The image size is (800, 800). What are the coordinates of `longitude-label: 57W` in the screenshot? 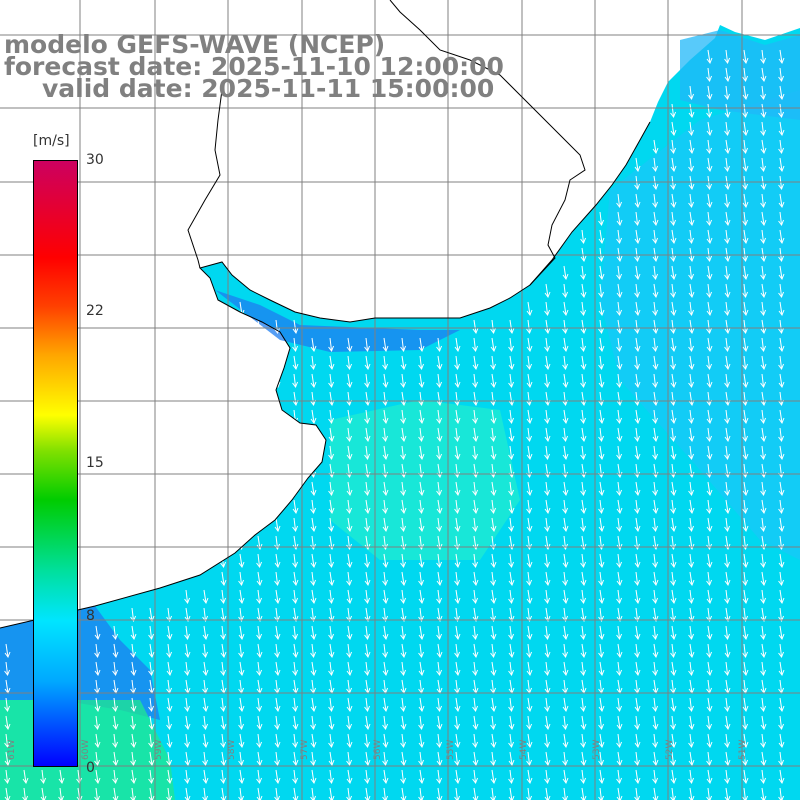 It's located at (305, 750).